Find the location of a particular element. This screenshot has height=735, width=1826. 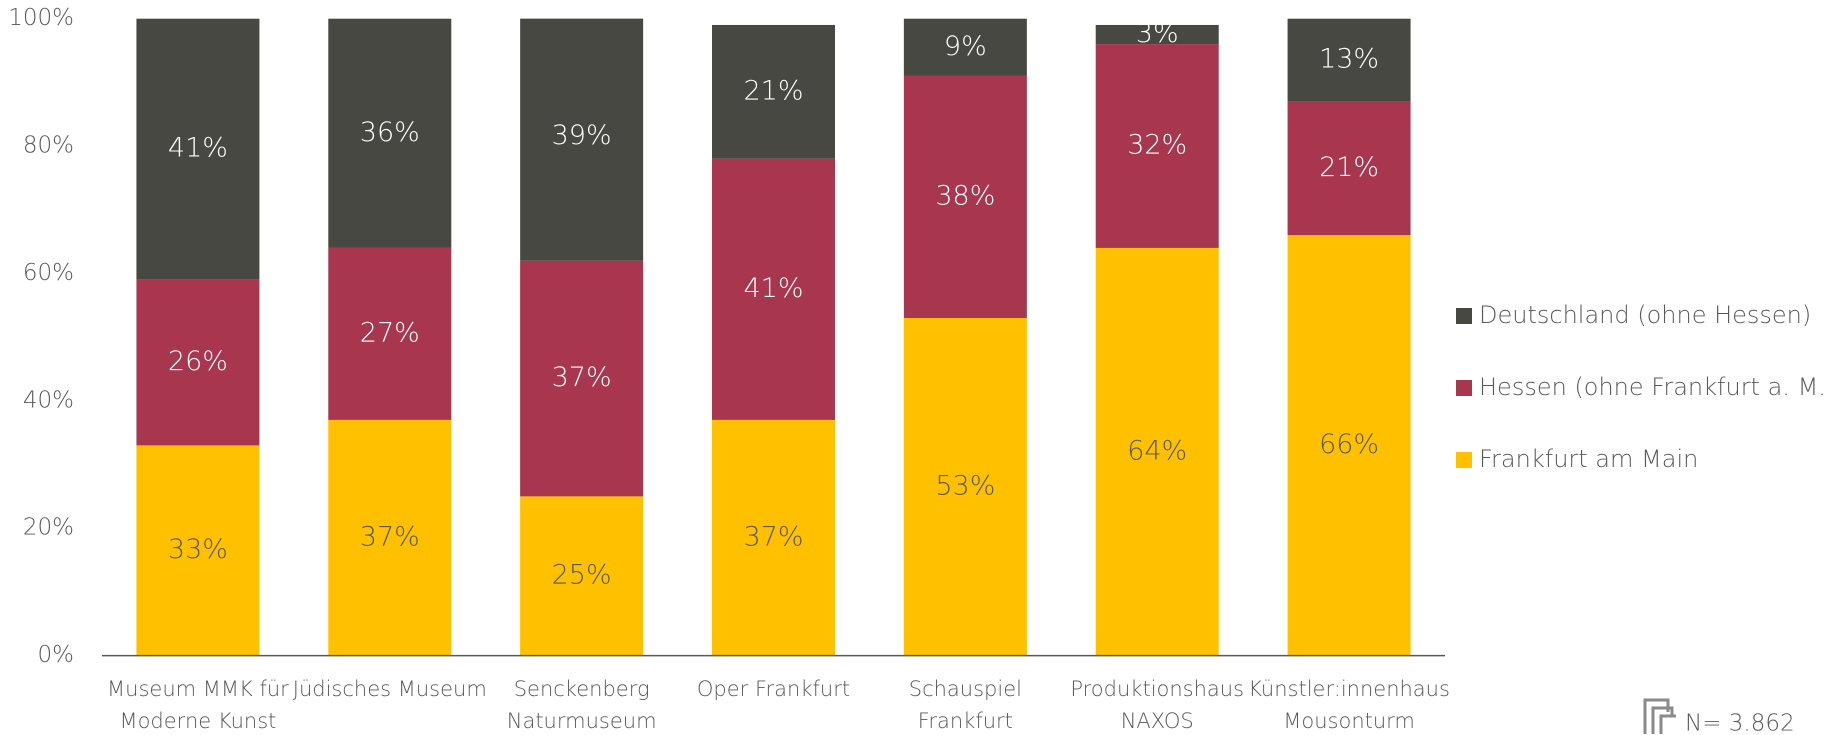

data-label: 3% is located at coordinates (1157, 33).